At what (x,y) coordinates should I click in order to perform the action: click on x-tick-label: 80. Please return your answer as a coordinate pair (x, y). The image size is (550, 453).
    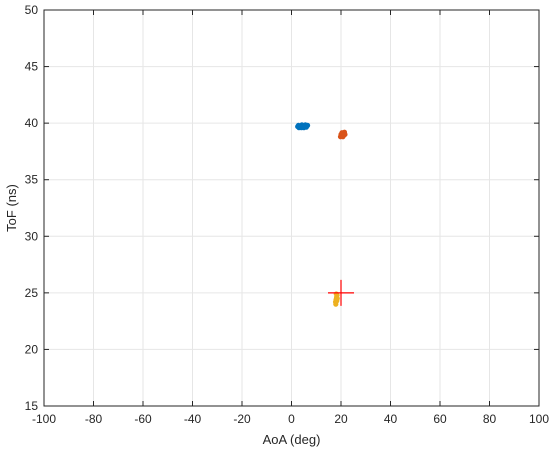
    Looking at the image, I should click on (490, 419).